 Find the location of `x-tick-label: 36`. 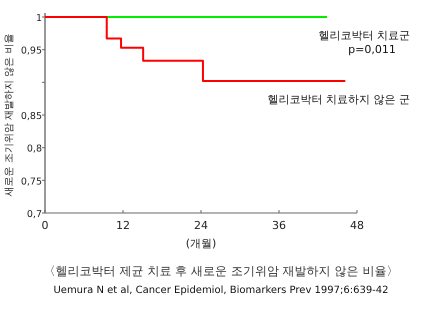

x-tick-label: 36 is located at coordinates (279, 225).